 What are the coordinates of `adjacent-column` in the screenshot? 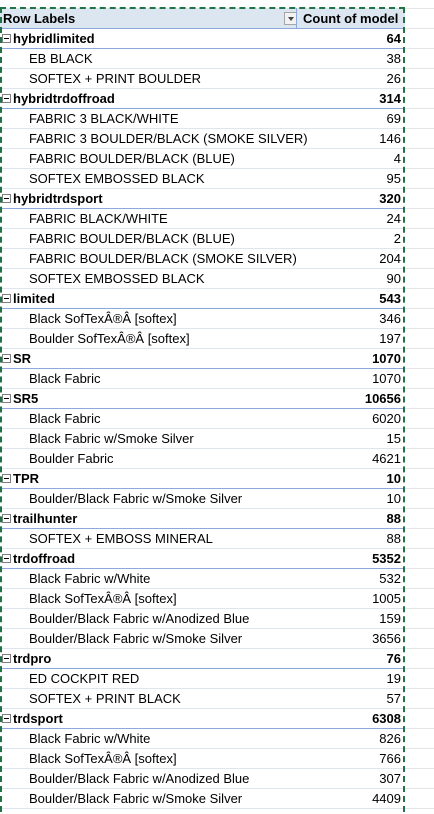 It's located at (419, 407).